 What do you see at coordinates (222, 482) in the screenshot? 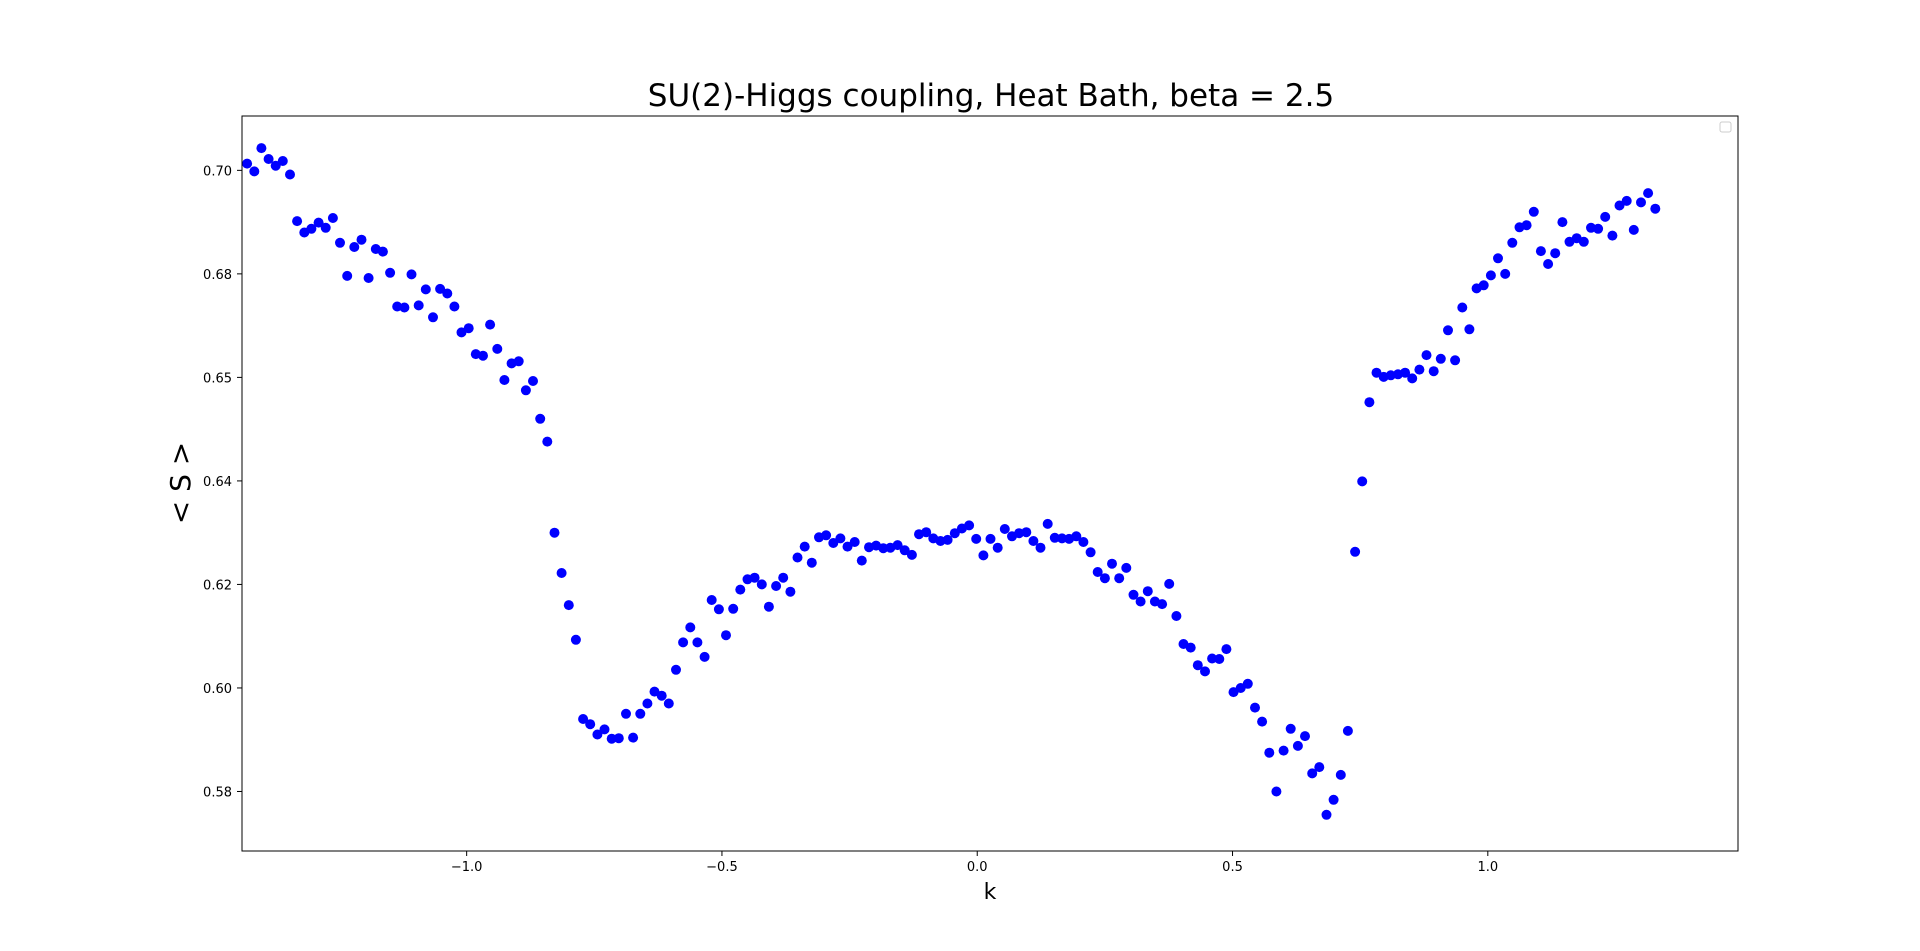
I see `y-axis-ticks: 0.58 0.60 0.62 0.64 0.65 0.68 0.70` at bounding box center [222, 482].